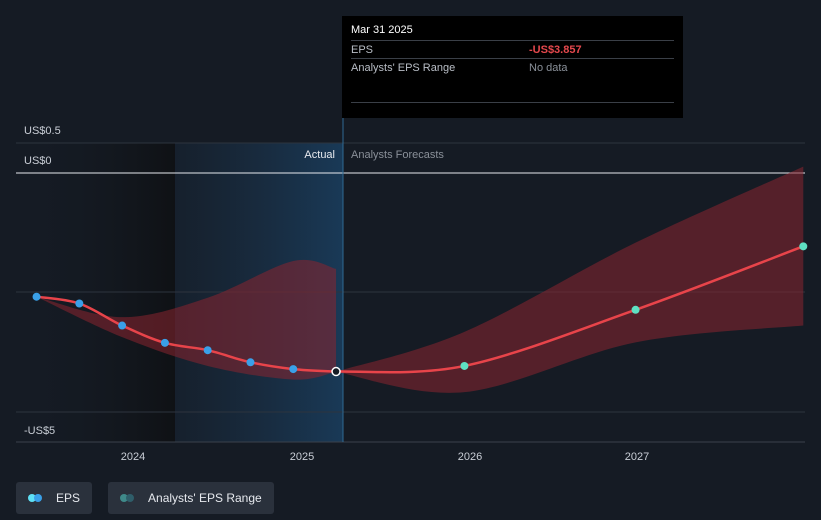  I want to click on legend-range-button: Analysts' EPS Range, so click(191, 498).